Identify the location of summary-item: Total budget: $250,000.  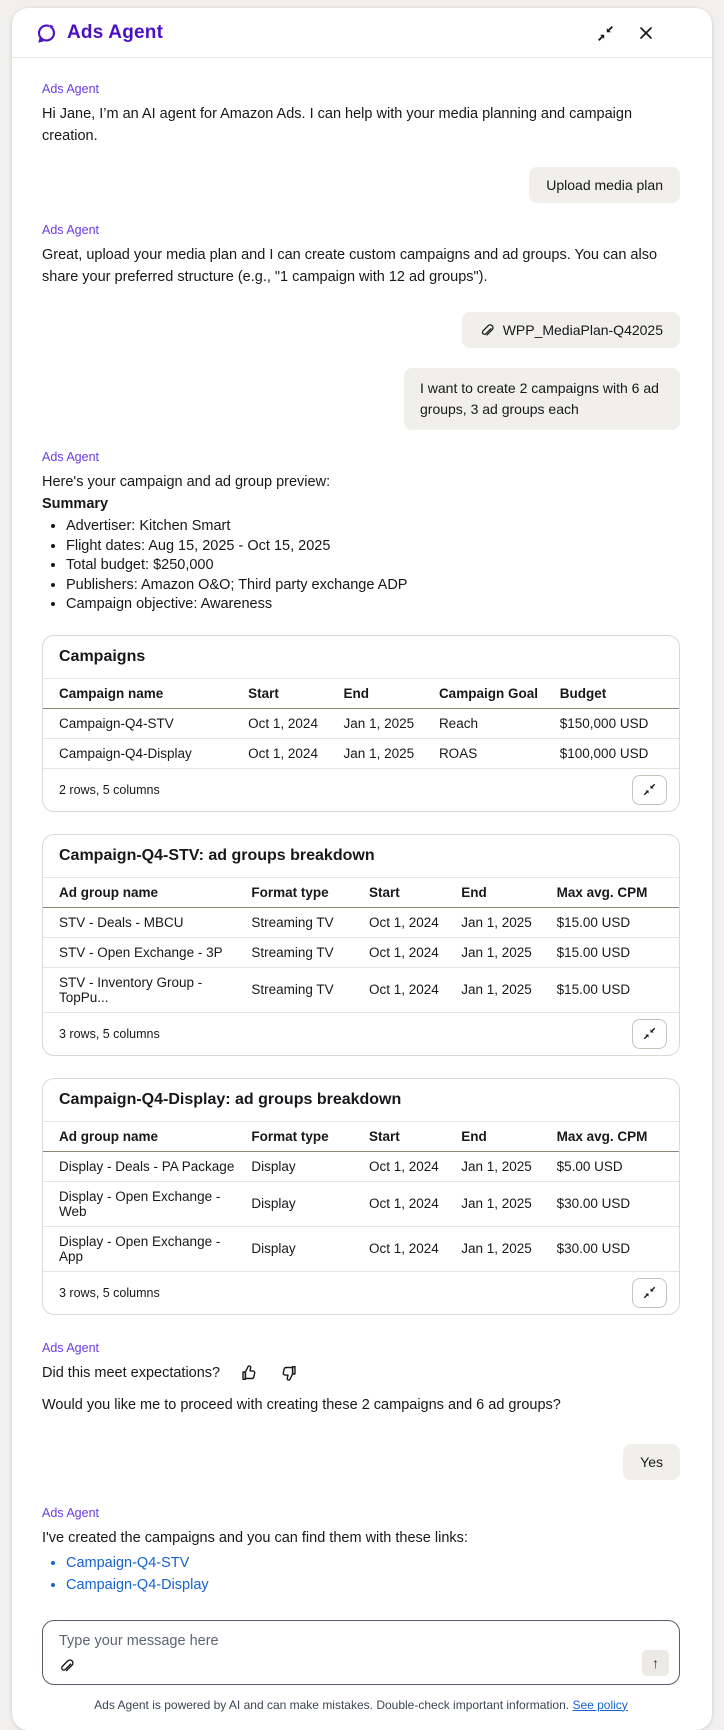
(373, 566).